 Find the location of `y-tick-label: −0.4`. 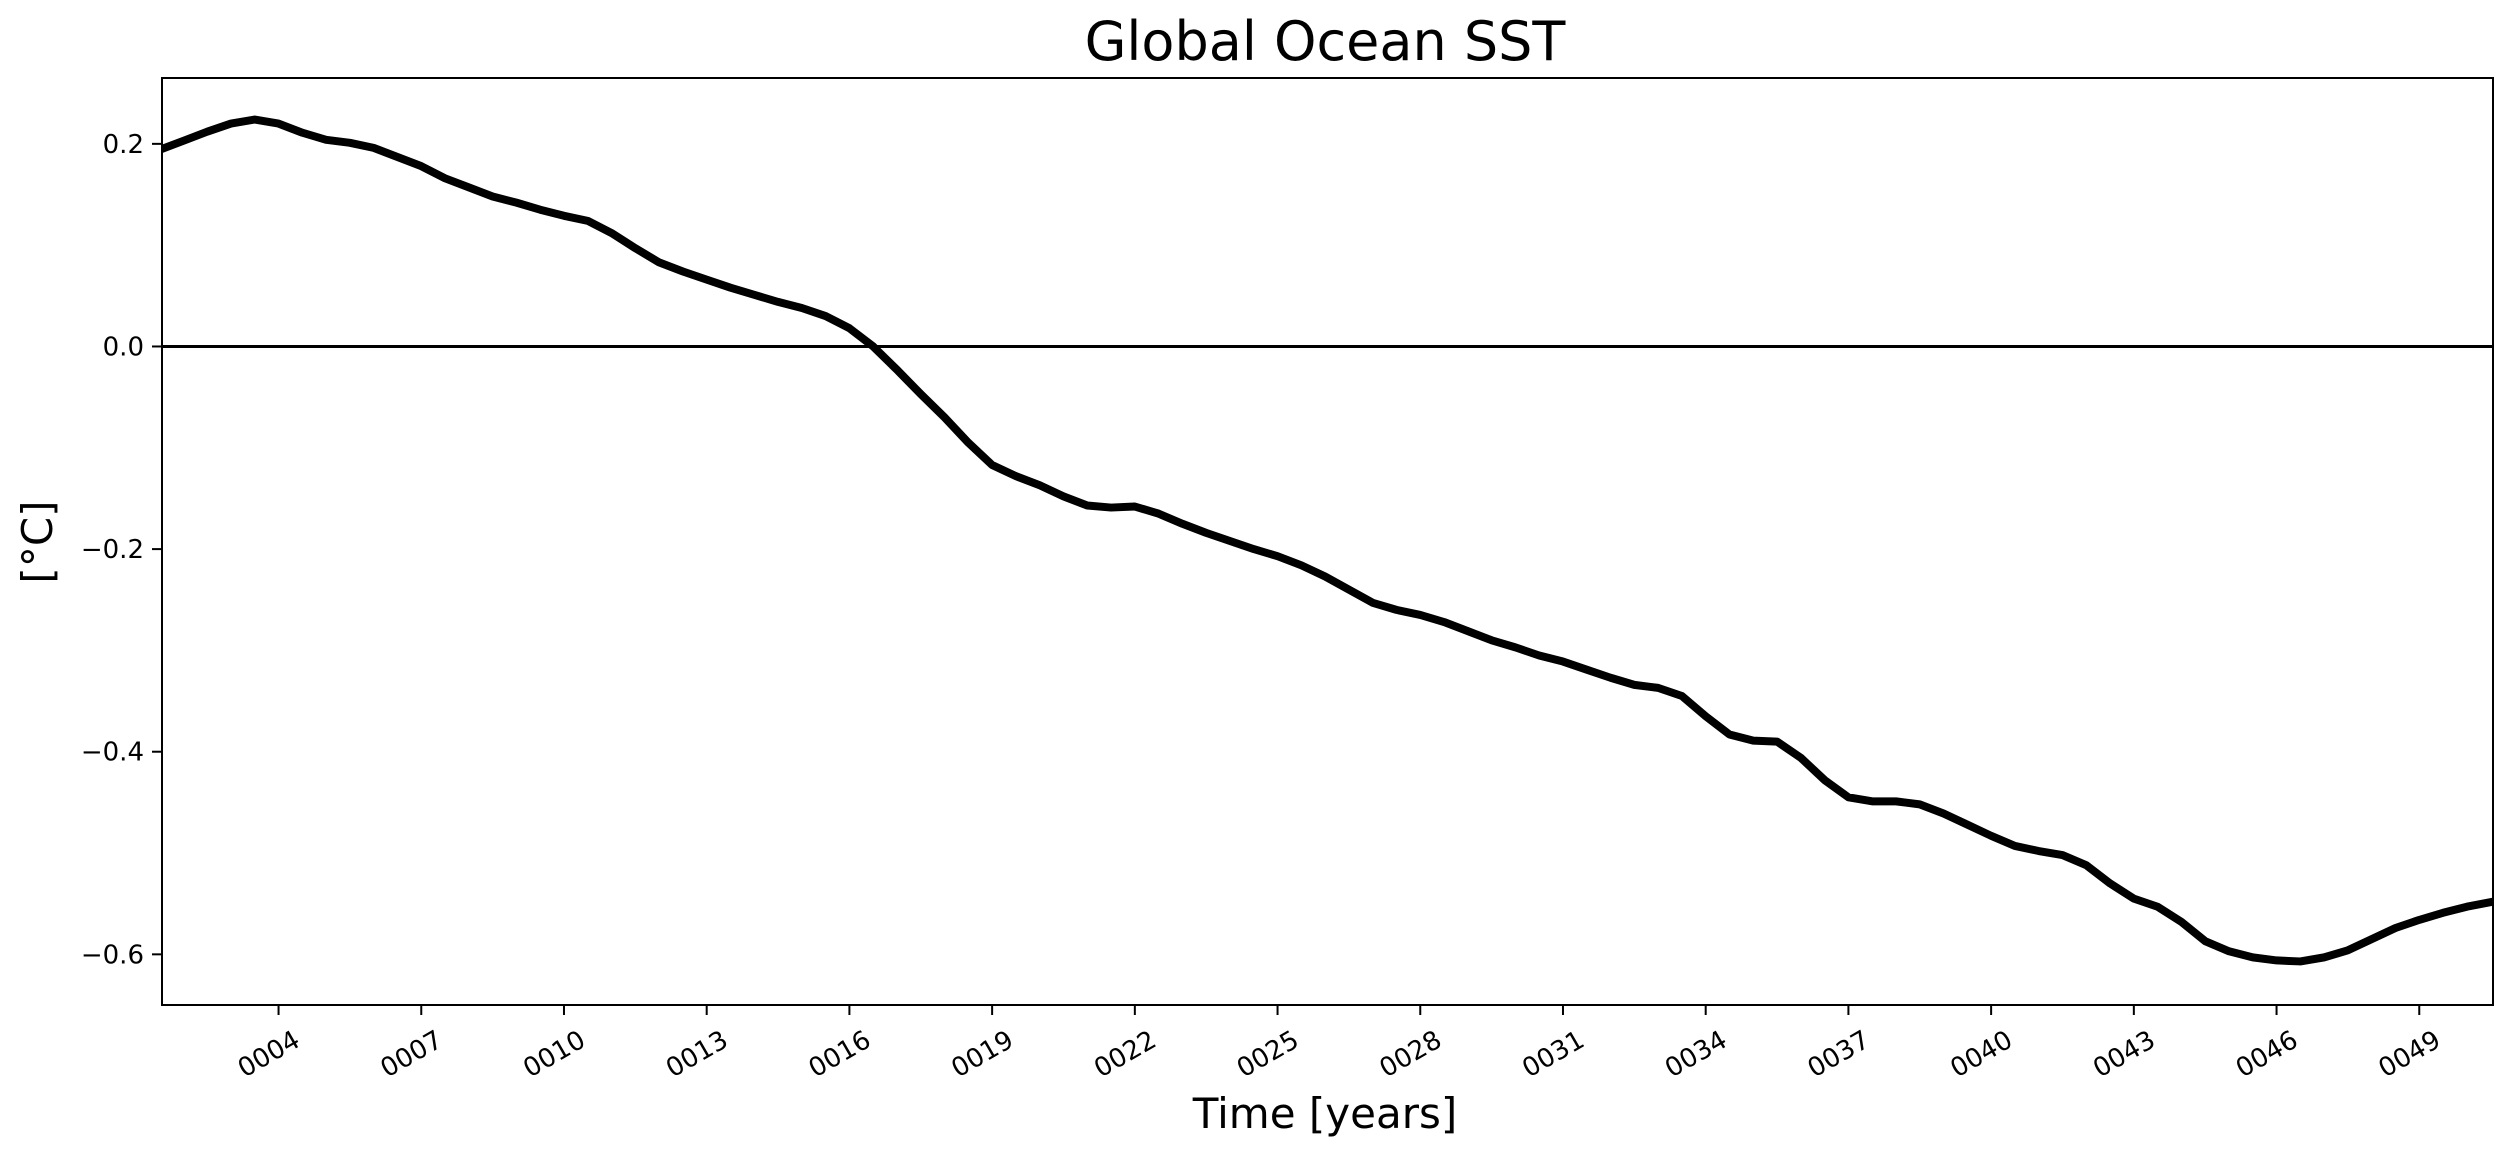

y-tick-label: −0.4 is located at coordinates (112, 753).